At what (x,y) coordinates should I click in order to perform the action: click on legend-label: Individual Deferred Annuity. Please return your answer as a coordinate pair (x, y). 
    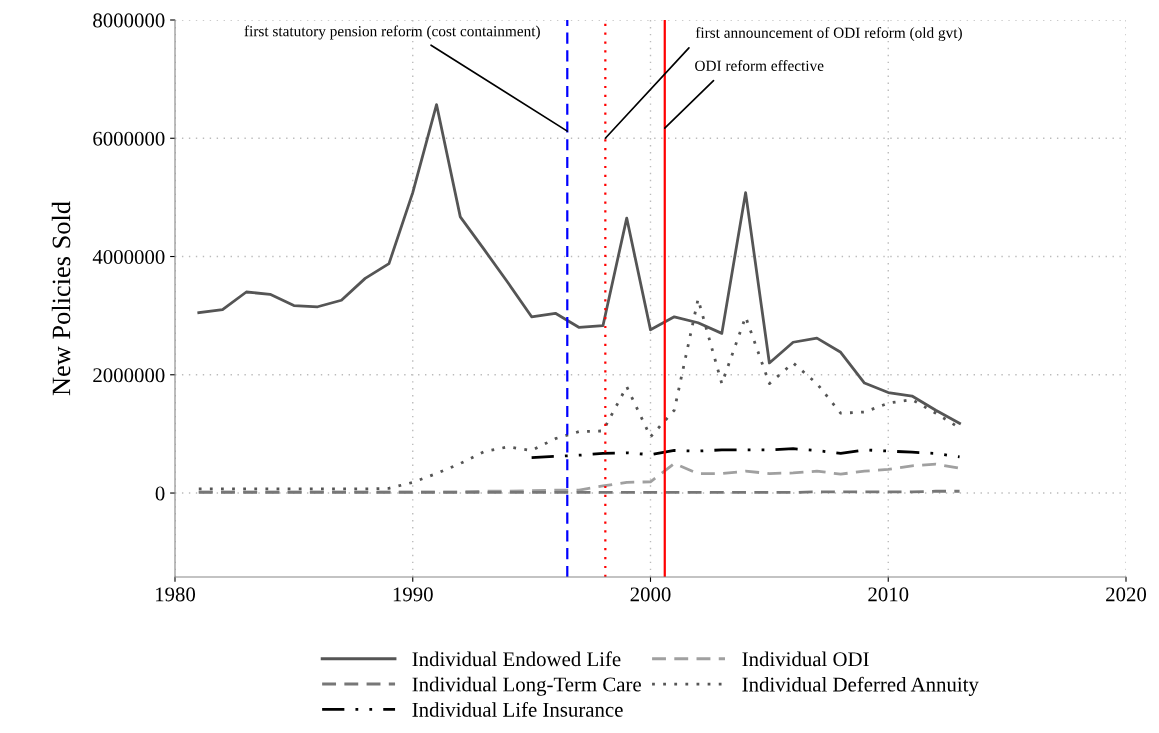
    Looking at the image, I should click on (860, 686).